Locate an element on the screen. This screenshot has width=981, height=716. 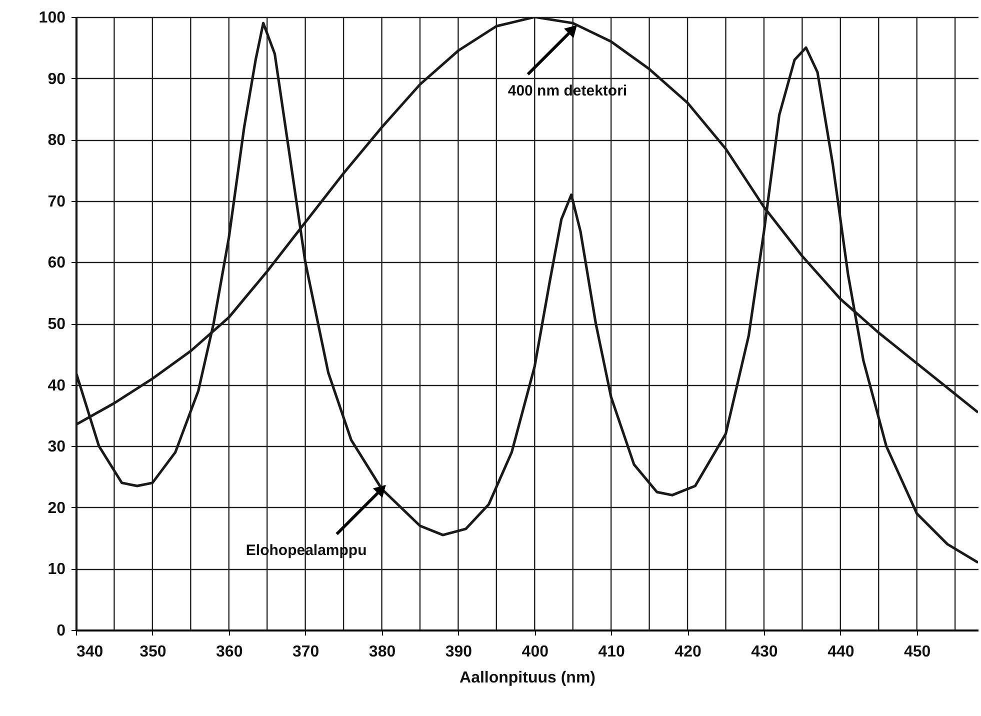
x-tick-label: 350 is located at coordinates (153, 652).